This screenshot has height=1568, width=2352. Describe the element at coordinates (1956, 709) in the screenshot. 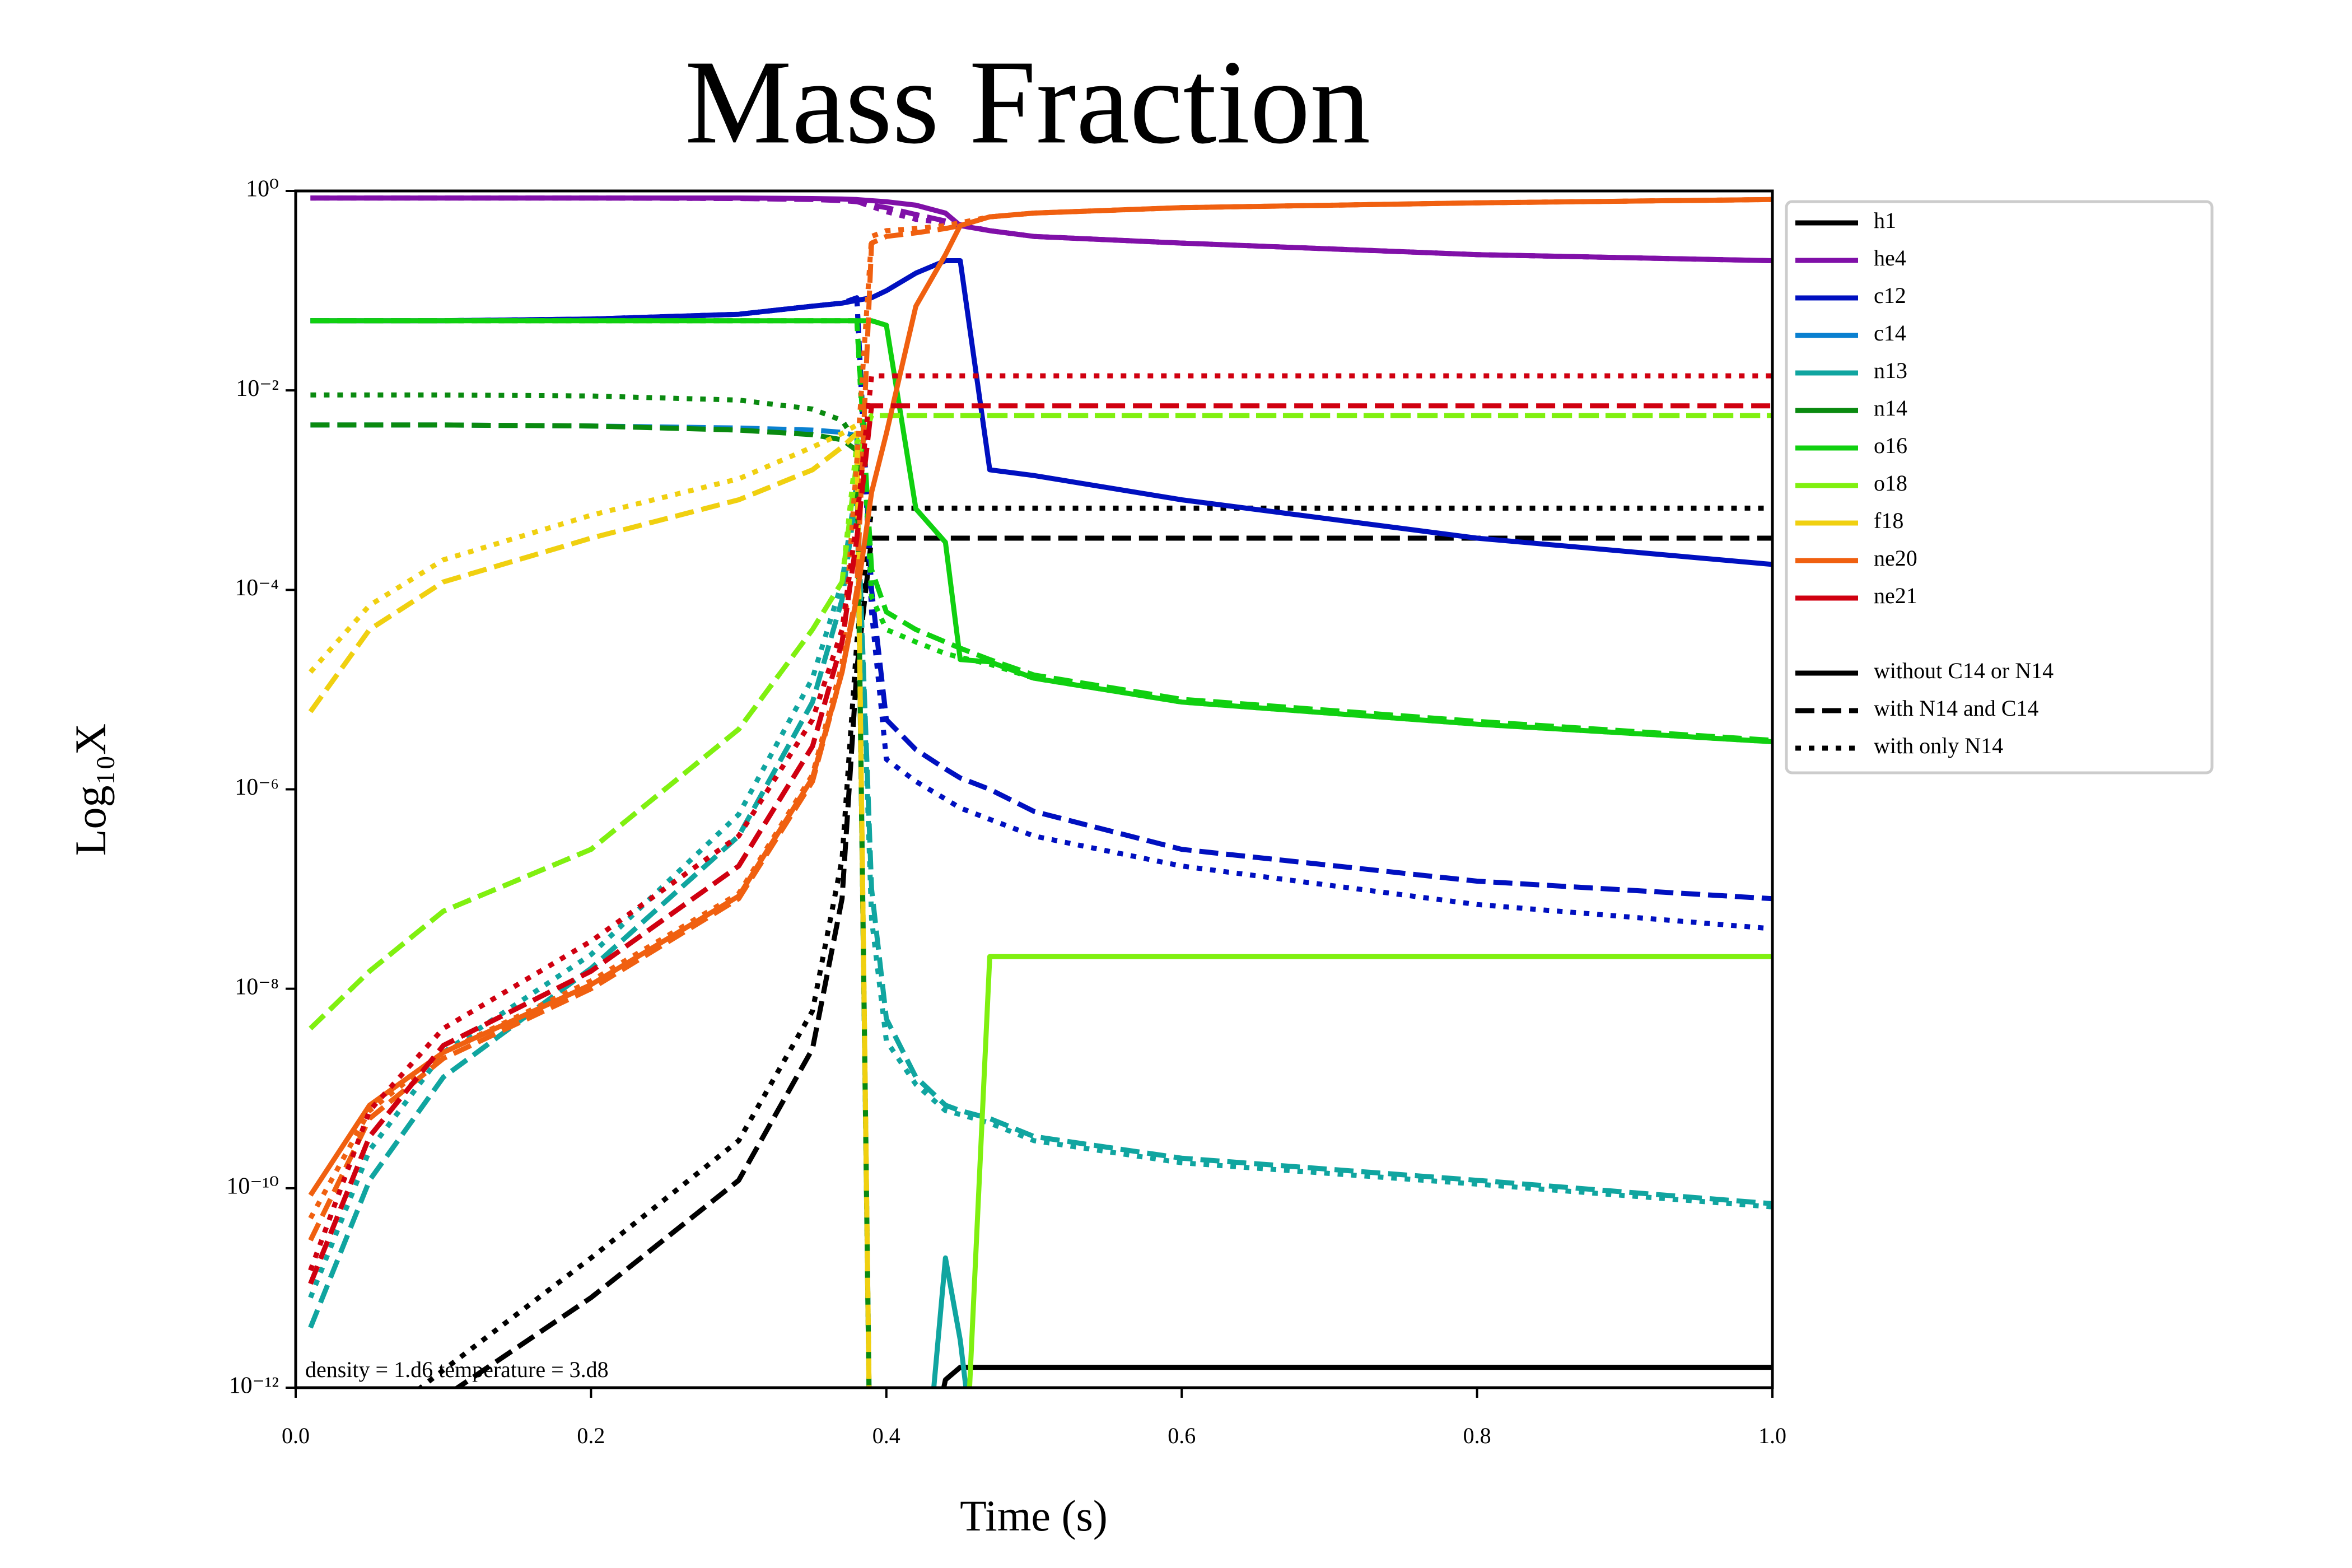

I see `legend-label: with N14 and C14` at that location.